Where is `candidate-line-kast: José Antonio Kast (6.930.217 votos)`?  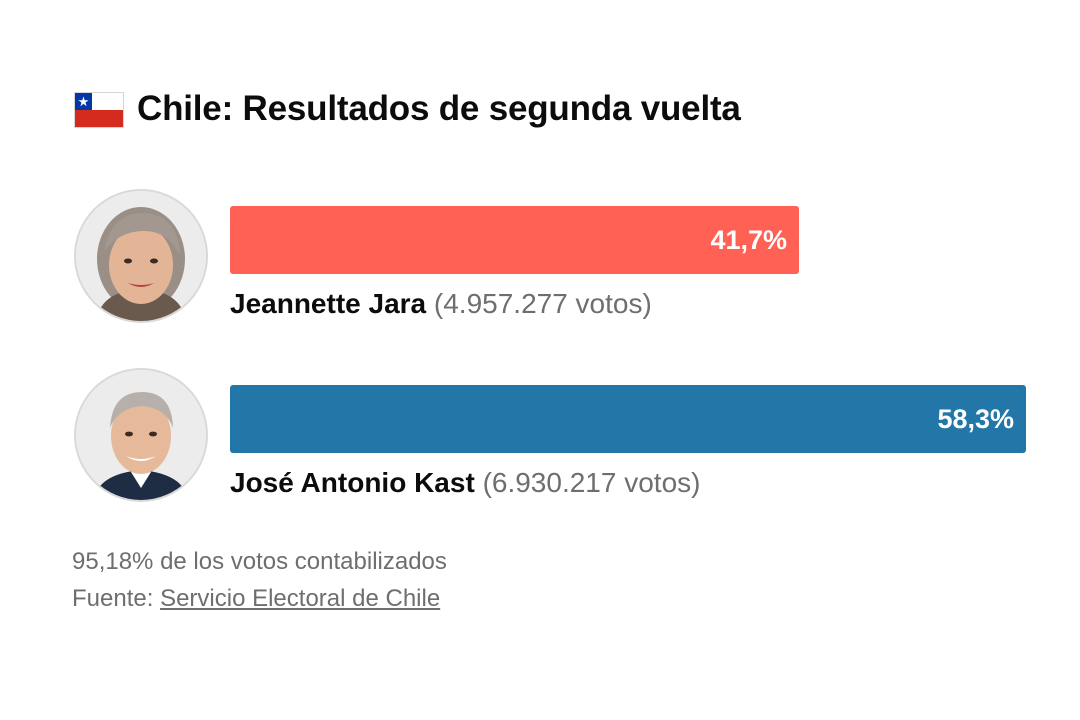
candidate-line-kast: José Antonio Kast (6.930.217 votos) is located at coordinates (465, 483).